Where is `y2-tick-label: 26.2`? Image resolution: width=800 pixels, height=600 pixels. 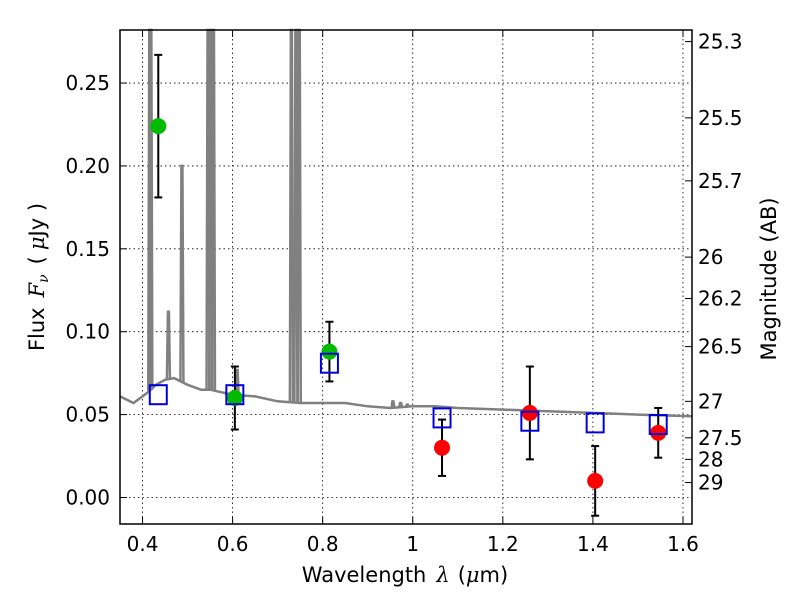 y2-tick-label: 26.2 is located at coordinates (720, 299).